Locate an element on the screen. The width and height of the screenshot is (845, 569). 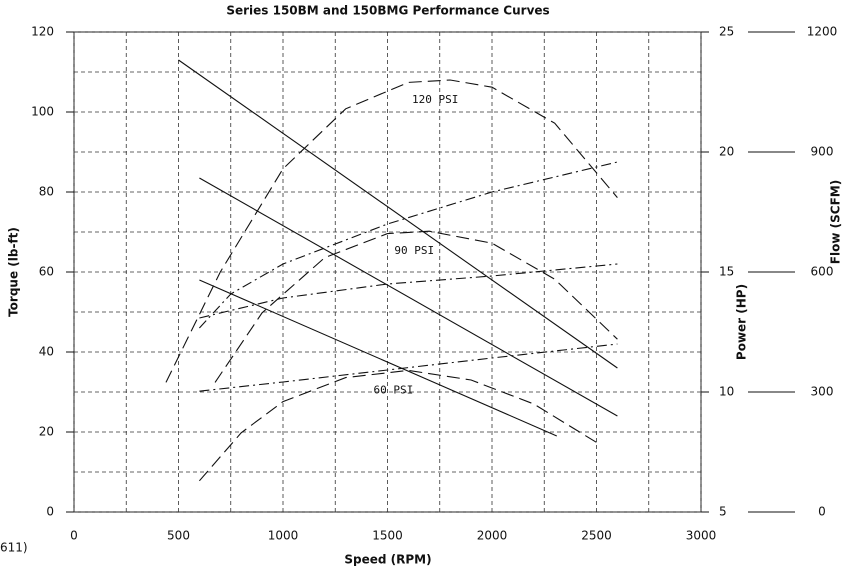
curve-label: 120 PSI is located at coordinates (435, 99).